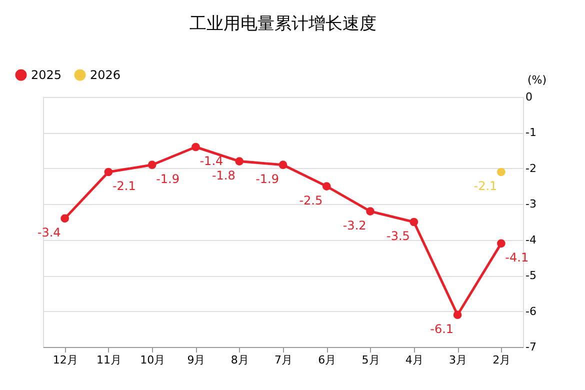 Image resolution: width=585 pixels, height=390 pixels. What do you see at coordinates (65, 360) in the screenshot?
I see `x-tick-label: 12月` at bounding box center [65, 360].